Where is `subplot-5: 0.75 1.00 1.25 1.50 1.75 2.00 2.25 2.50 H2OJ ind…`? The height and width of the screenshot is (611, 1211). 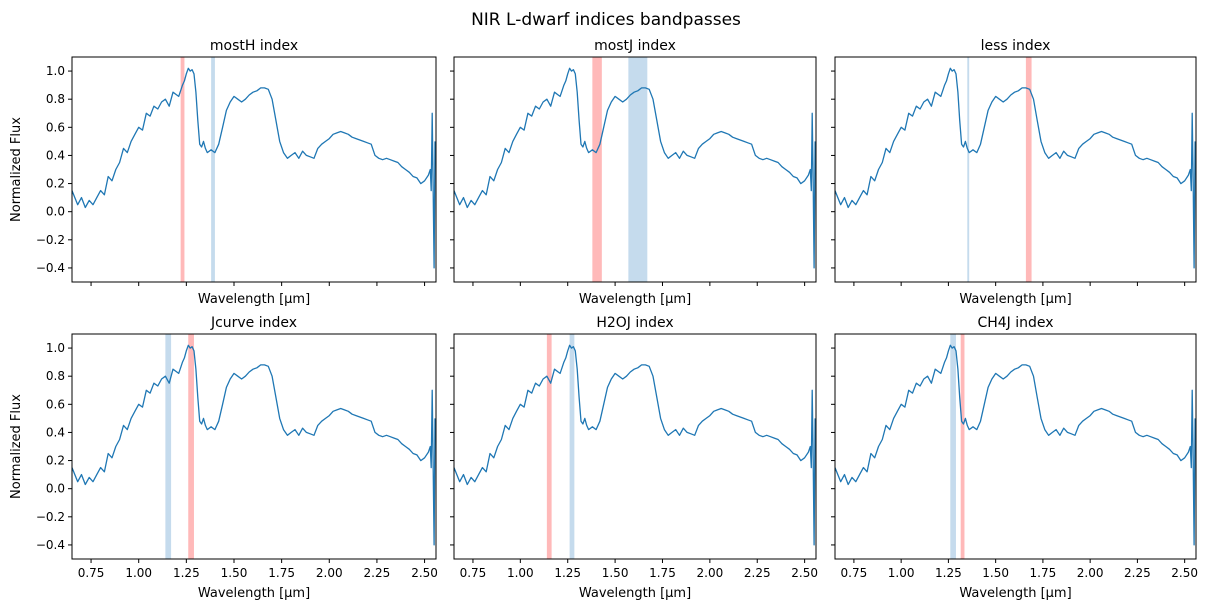 subplot-5: 0.75 1.00 1.25 1.50 1.75 2.00 2.25 2.50 H2OJ ind… is located at coordinates (634, 458).